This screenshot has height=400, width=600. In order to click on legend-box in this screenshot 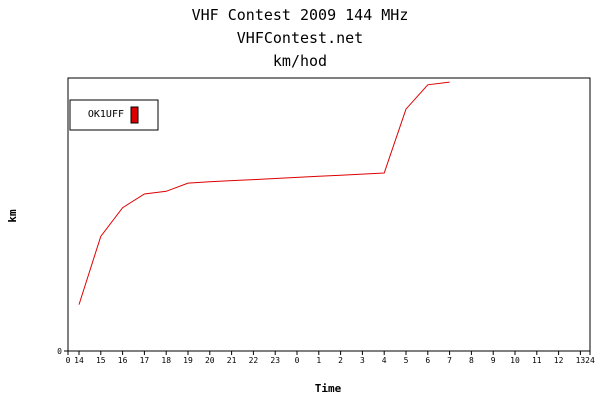, I will do `click(114, 115)`.